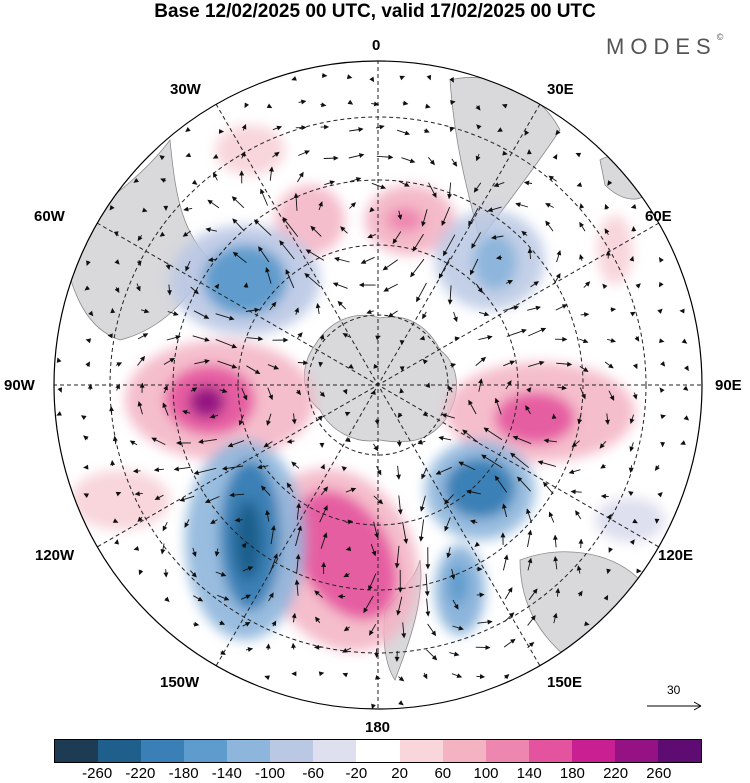  I want to click on colorbar-swatch, so click(378, 751).